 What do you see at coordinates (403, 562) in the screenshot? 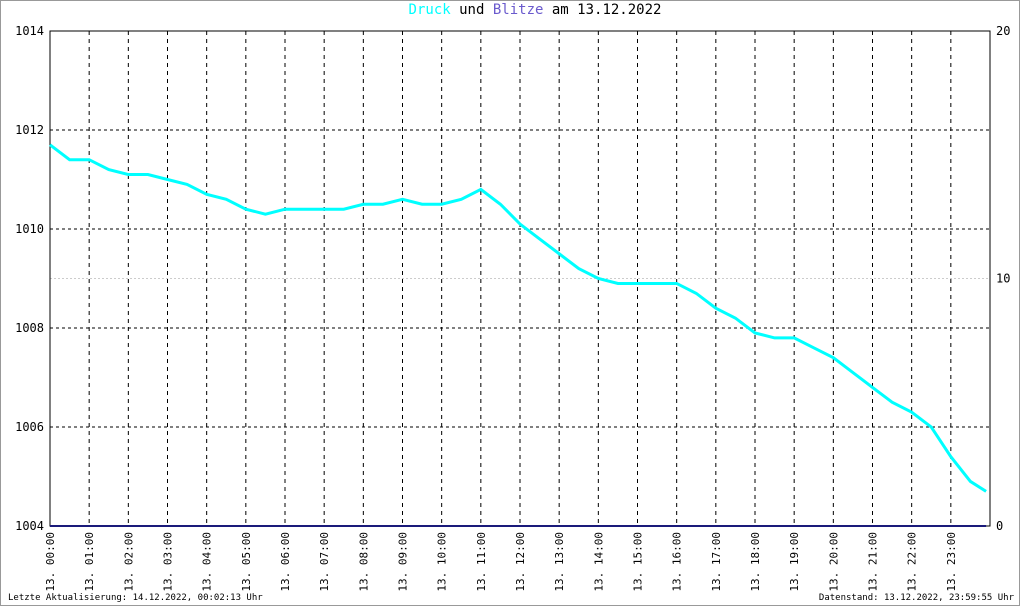
I see `x-tick-label: 13. 09:00` at bounding box center [403, 562].